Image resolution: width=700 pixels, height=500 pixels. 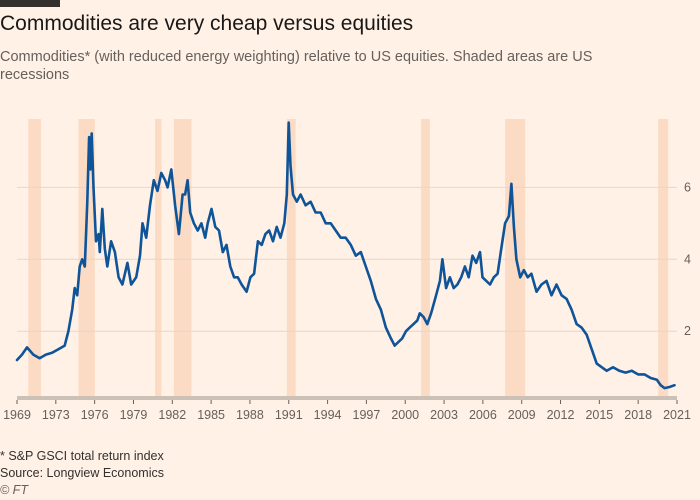 I want to click on x-tick-label: 1969, so click(x=17, y=415).